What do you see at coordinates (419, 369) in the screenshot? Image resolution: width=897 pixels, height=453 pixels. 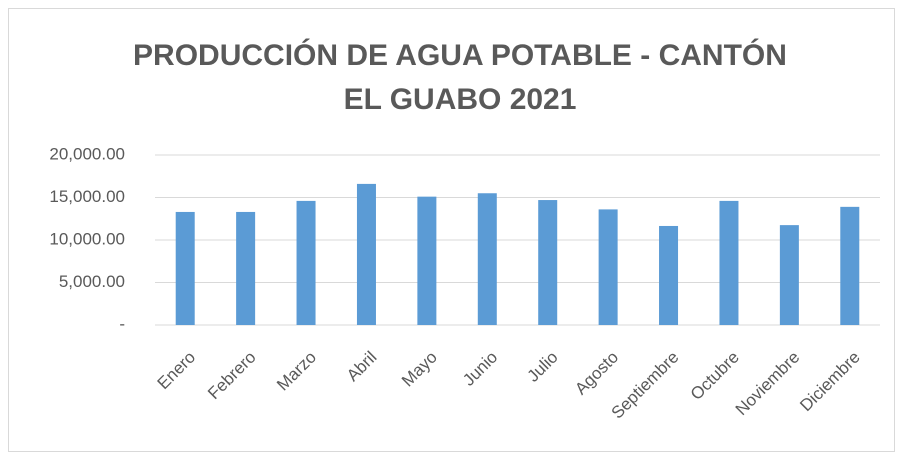 I see `x-tick-label: Mayo` at bounding box center [419, 369].